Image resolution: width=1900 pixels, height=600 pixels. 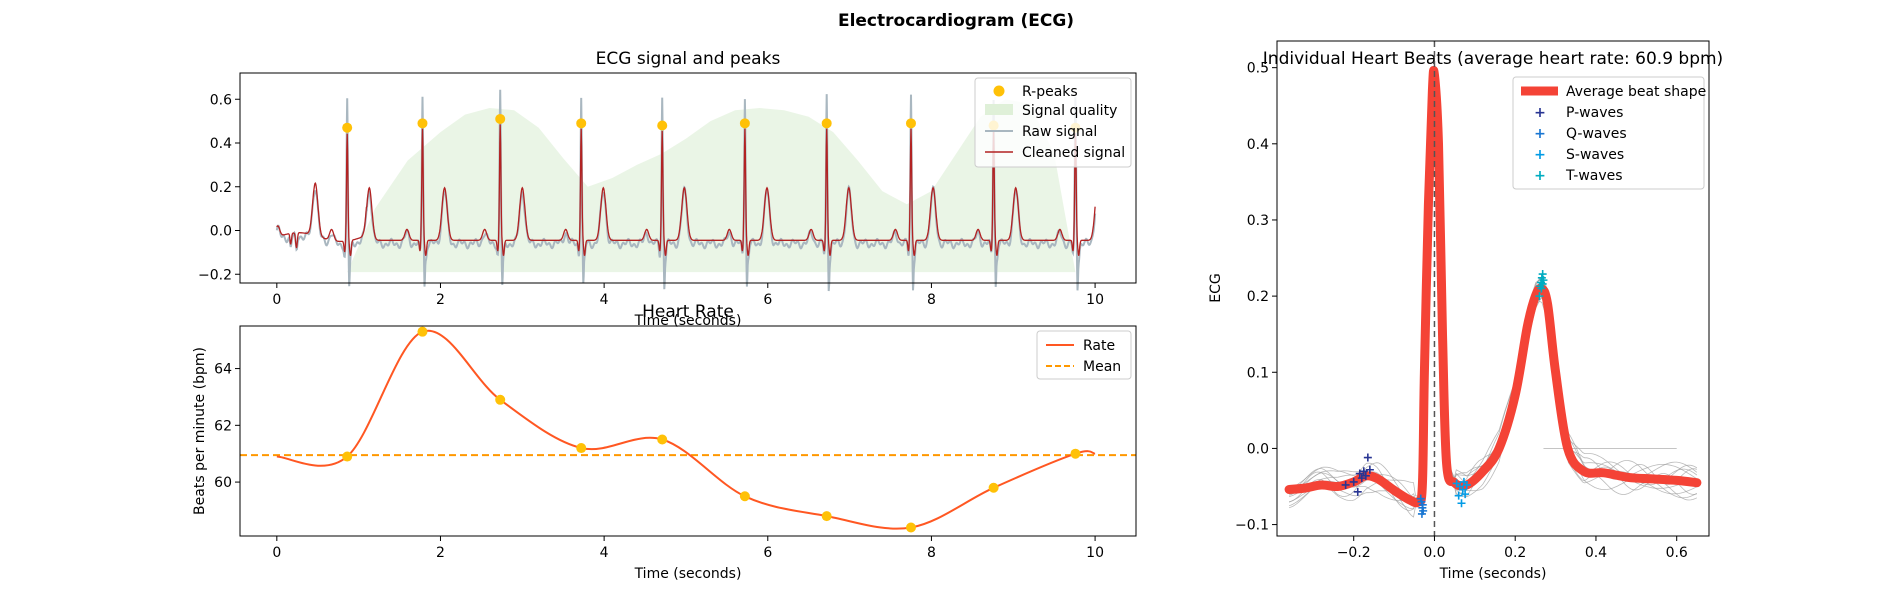 I want to click on y-tick-label: 60, so click(x=223, y=483).